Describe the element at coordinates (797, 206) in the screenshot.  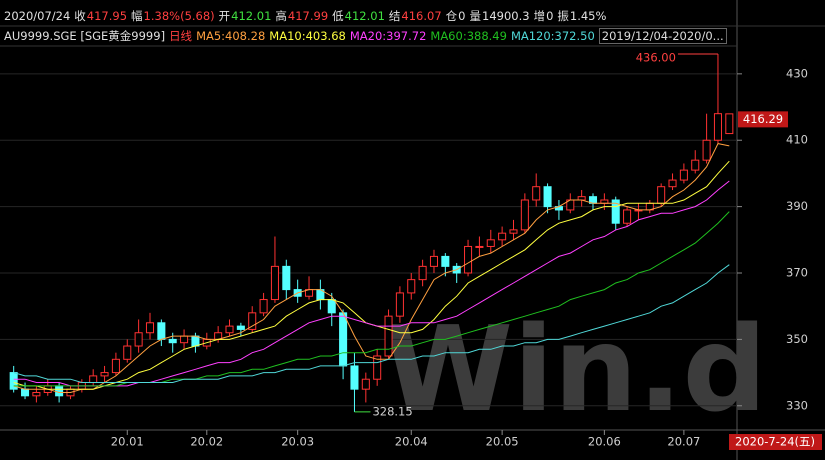
I see `y-tick-label: 390` at that location.